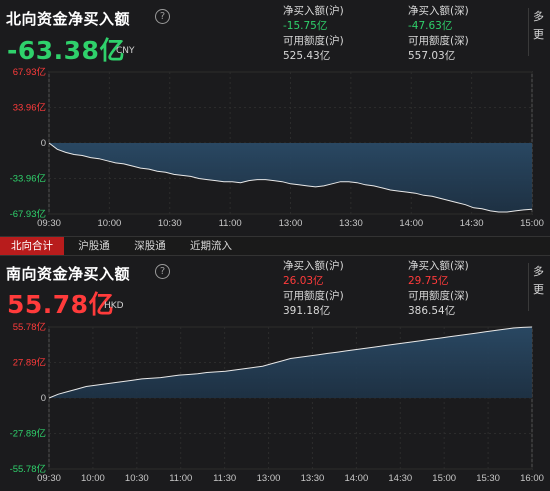 Image resolution: width=550 pixels, height=491 pixels. What do you see at coordinates (351, 223) in the screenshot?
I see `north-x-tick-label: 13:30` at bounding box center [351, 223].